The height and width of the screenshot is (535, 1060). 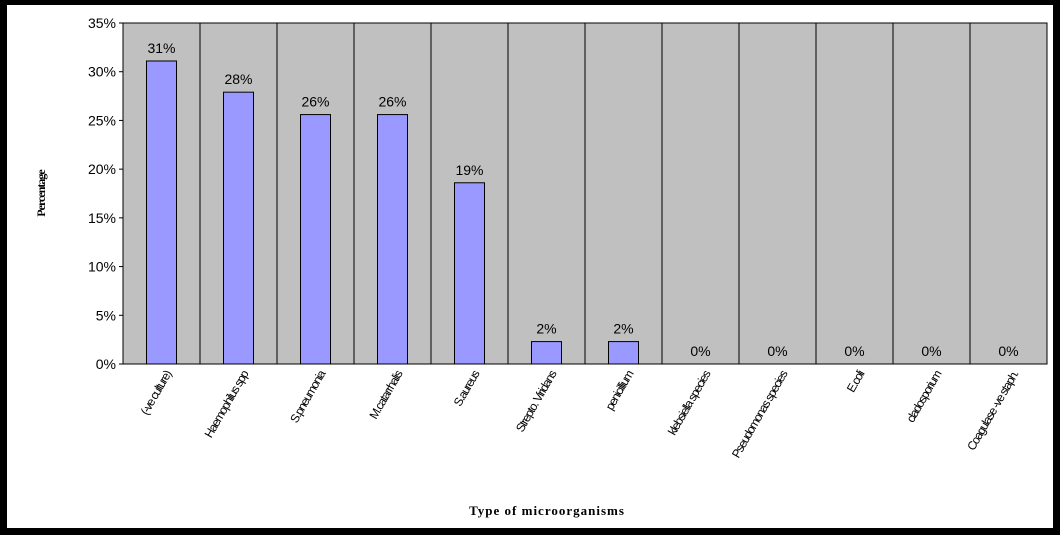 I want to click on category-label: Haemophilus spp, so click(x=227, y=403).